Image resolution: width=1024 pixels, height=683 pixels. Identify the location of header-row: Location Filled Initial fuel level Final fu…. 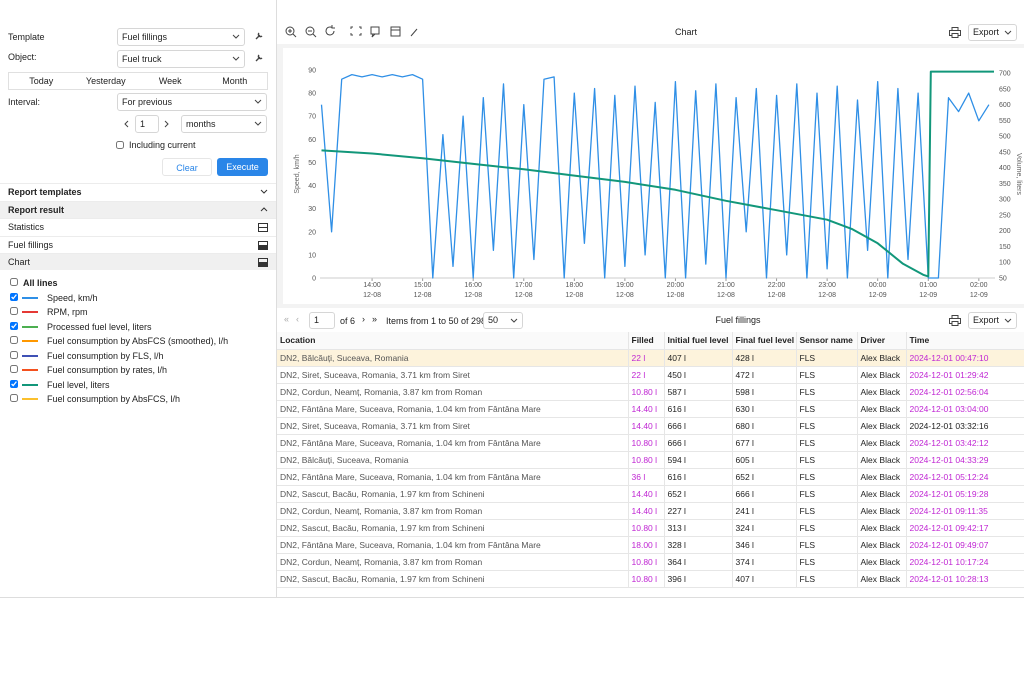
(650, 341).